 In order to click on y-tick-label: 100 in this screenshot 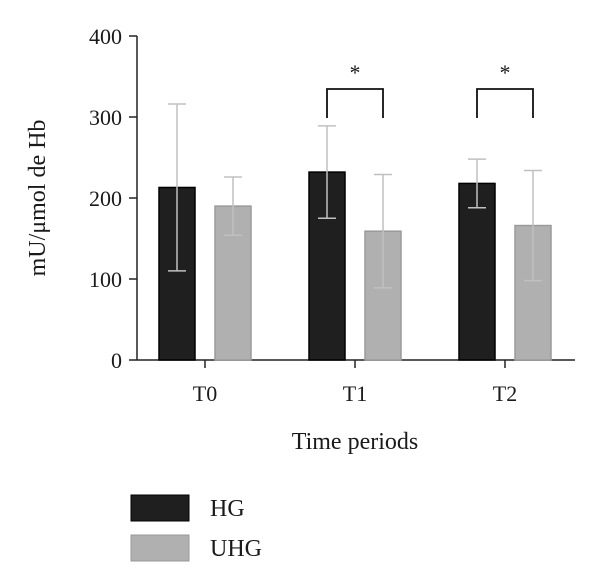, I will do `click(105, 279)`.